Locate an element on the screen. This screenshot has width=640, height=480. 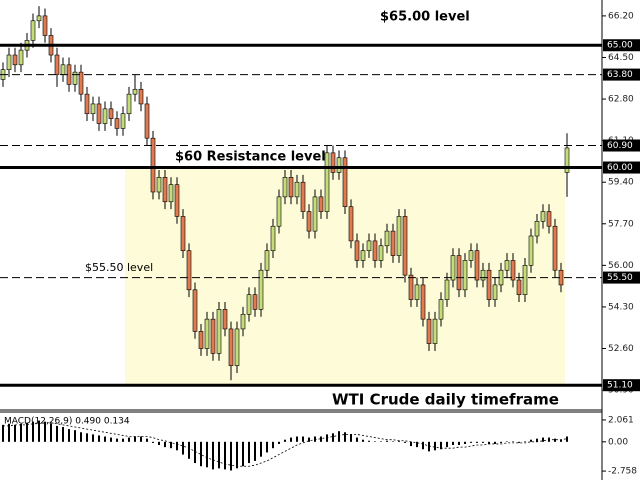
macd-label: MACD(12,26,9) 0.490 0.134 is located at coordinates (67, 422).